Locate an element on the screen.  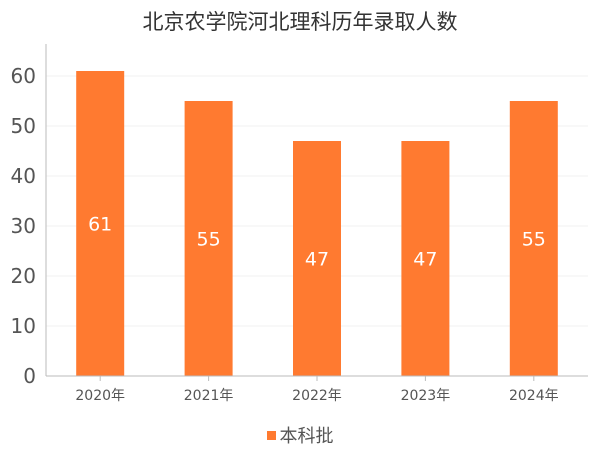
x-tick-label-4: 2024年 is located at coordinates (534, 396).